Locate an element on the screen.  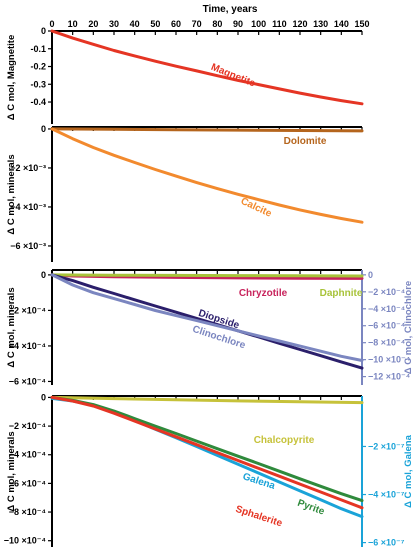
series-line-calcite is located at coordinates (207, 175).